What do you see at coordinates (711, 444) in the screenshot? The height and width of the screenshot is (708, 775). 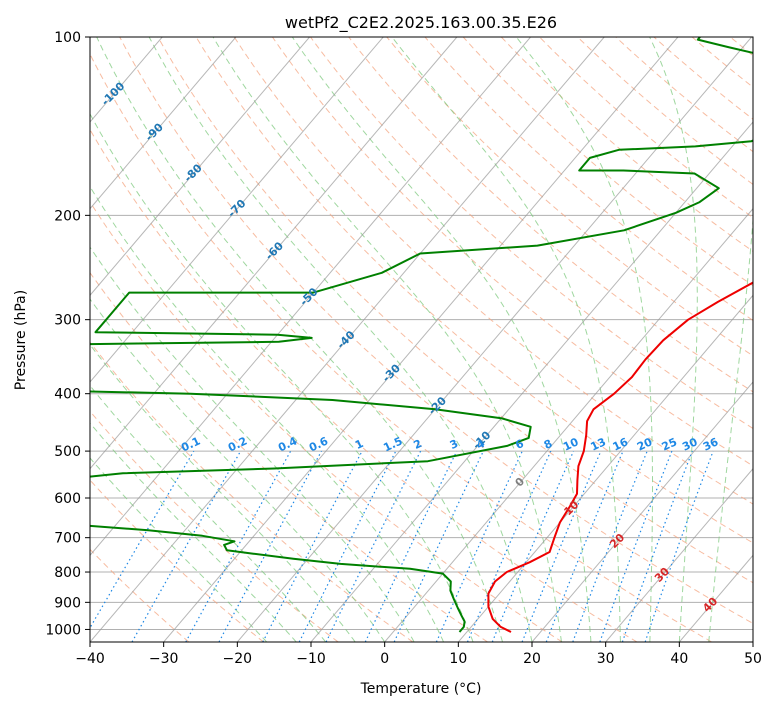 I see `mixing-ratio-label: 36` at bounding box center [711, 444].